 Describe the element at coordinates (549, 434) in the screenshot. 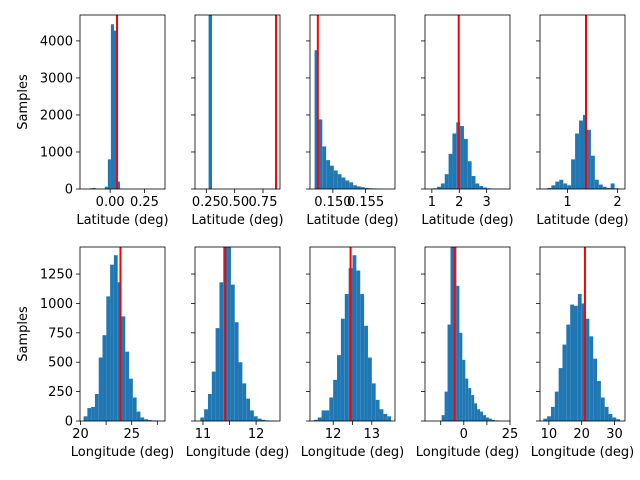

I see `x-tick-label: 10` at that location.